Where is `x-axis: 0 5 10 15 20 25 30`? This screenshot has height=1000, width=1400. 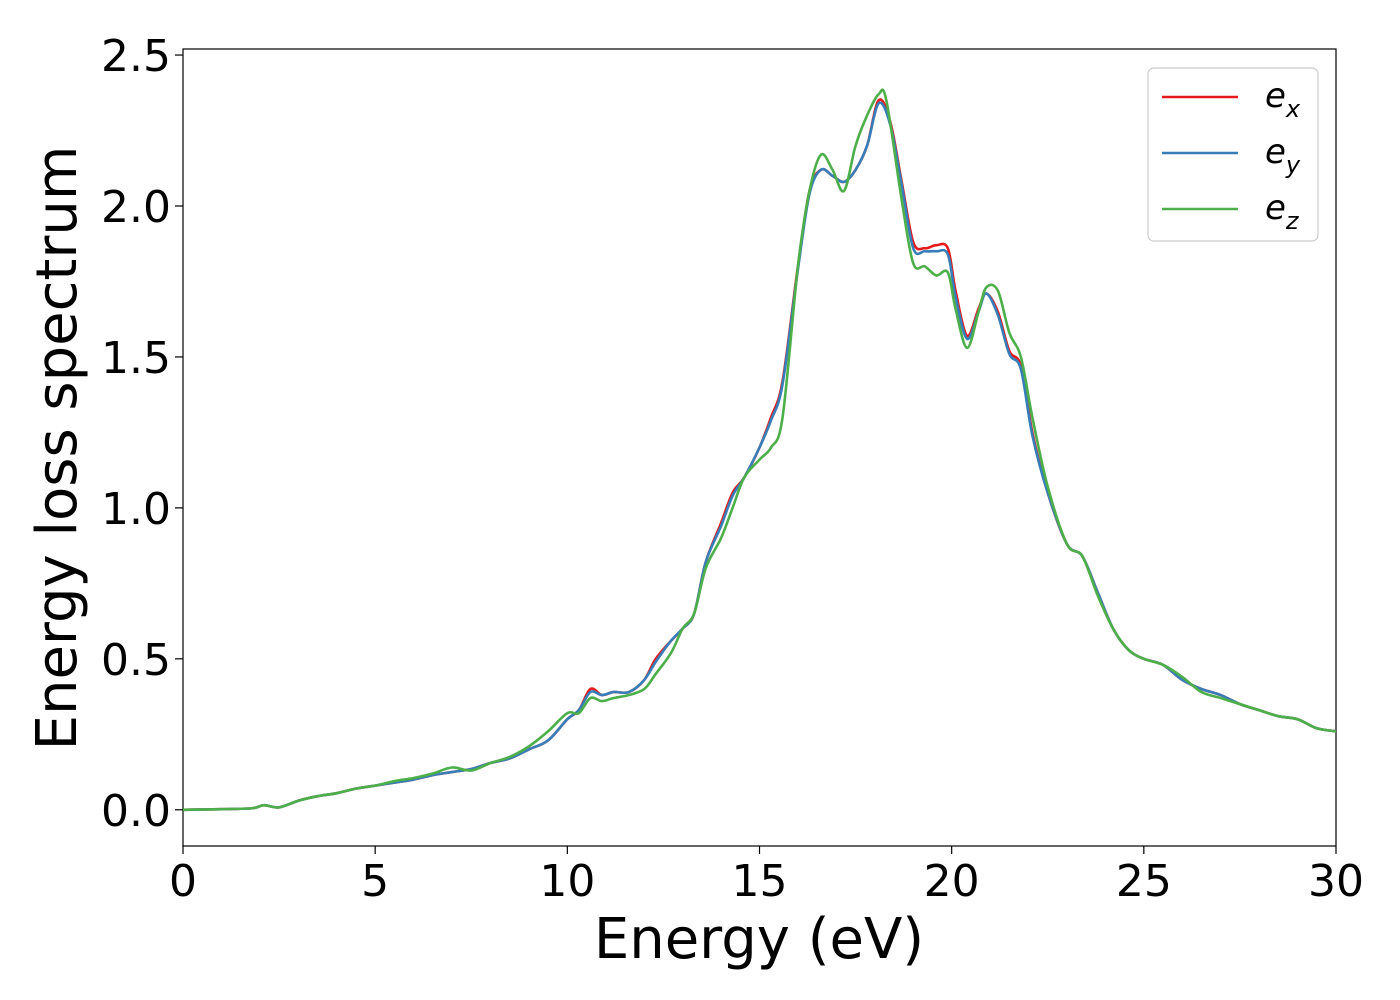
x-axis: 0 5 10 15 20 25 30 is located at coordinates (766, 876).